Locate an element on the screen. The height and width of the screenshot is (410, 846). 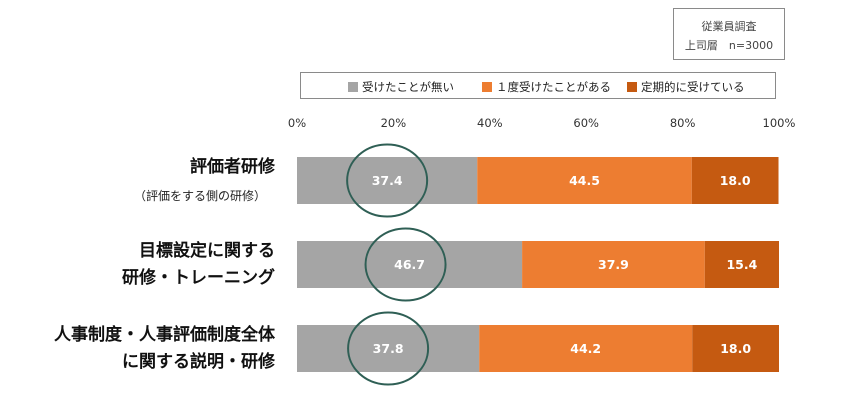
category-label: 人事制度・人事評価制度全体 is located at coordinates (165, 334).